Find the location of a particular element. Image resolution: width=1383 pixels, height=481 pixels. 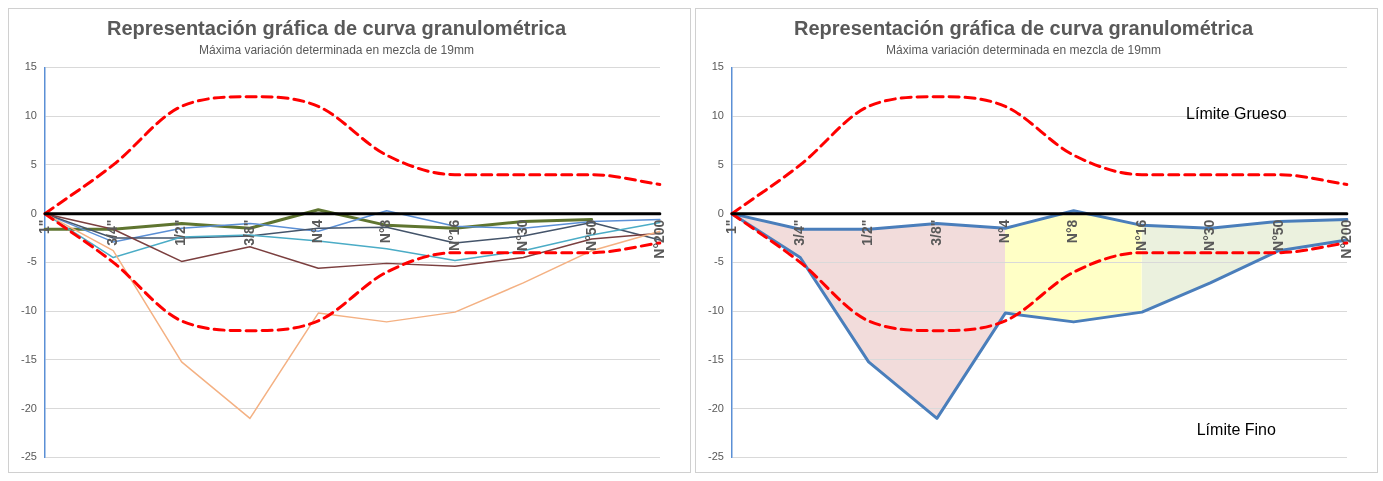

x-tick-label: 1/2" is located at coordinates (867, 232).